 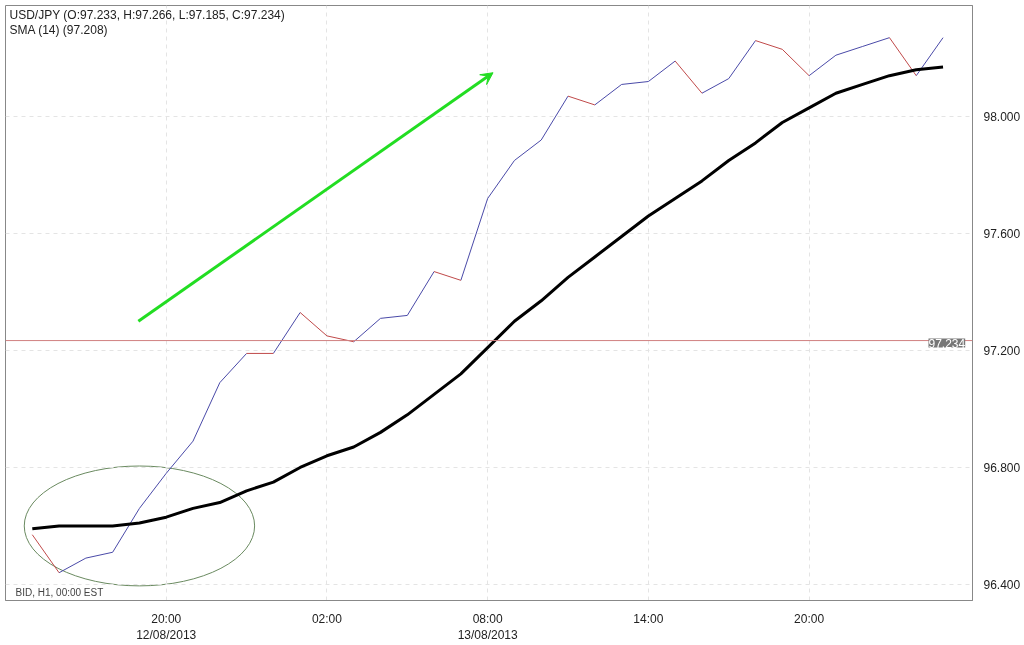 What do you see at coordinates (1002, 234) in the screenshot?
I see `y-tick-label: 97.600` at bounding box center [1002, 234].